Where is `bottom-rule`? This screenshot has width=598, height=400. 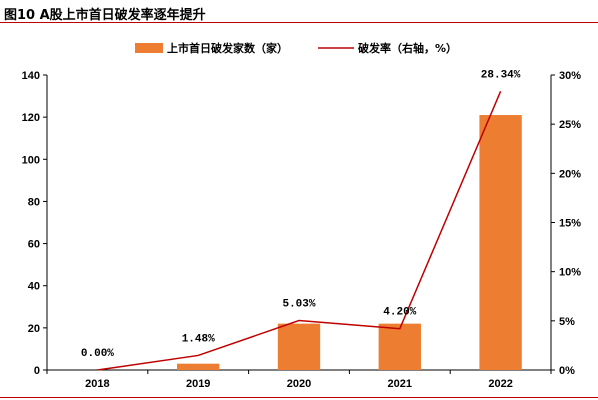 bottom-rule is located at coordinates (299, 397).